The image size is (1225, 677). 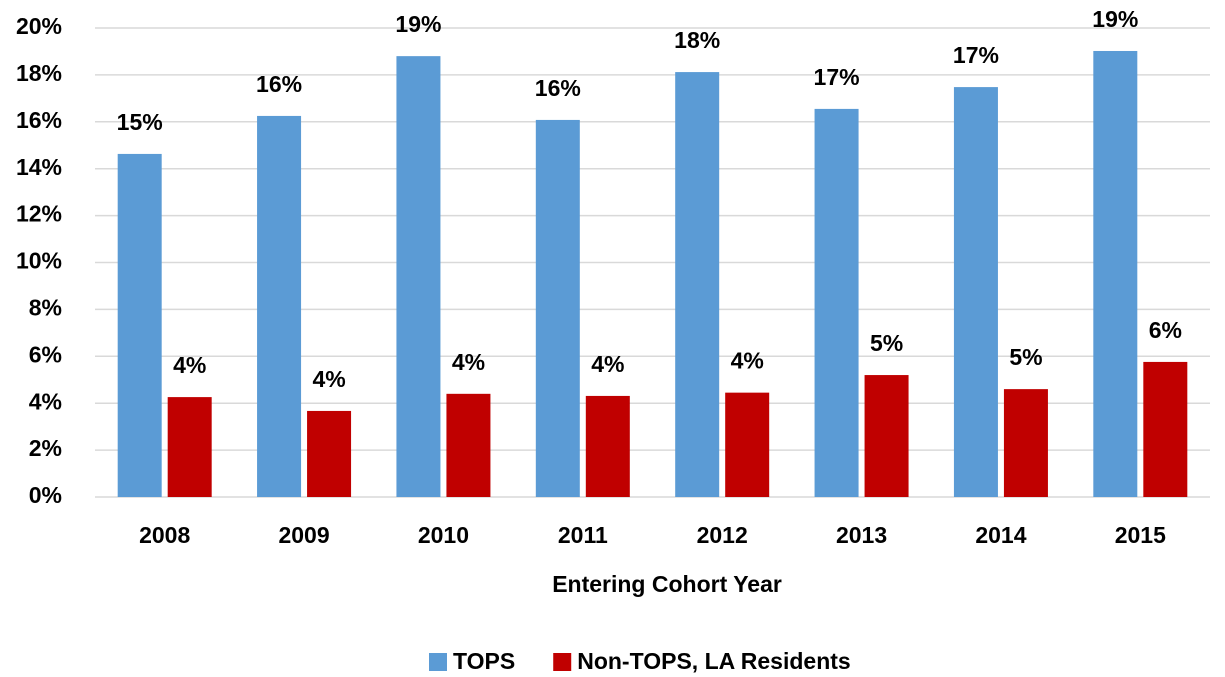 What do you see at coordinates (861, 535) in the screenshot?
I see `x-tick-label: 2013` at bounding box center [861, 535].